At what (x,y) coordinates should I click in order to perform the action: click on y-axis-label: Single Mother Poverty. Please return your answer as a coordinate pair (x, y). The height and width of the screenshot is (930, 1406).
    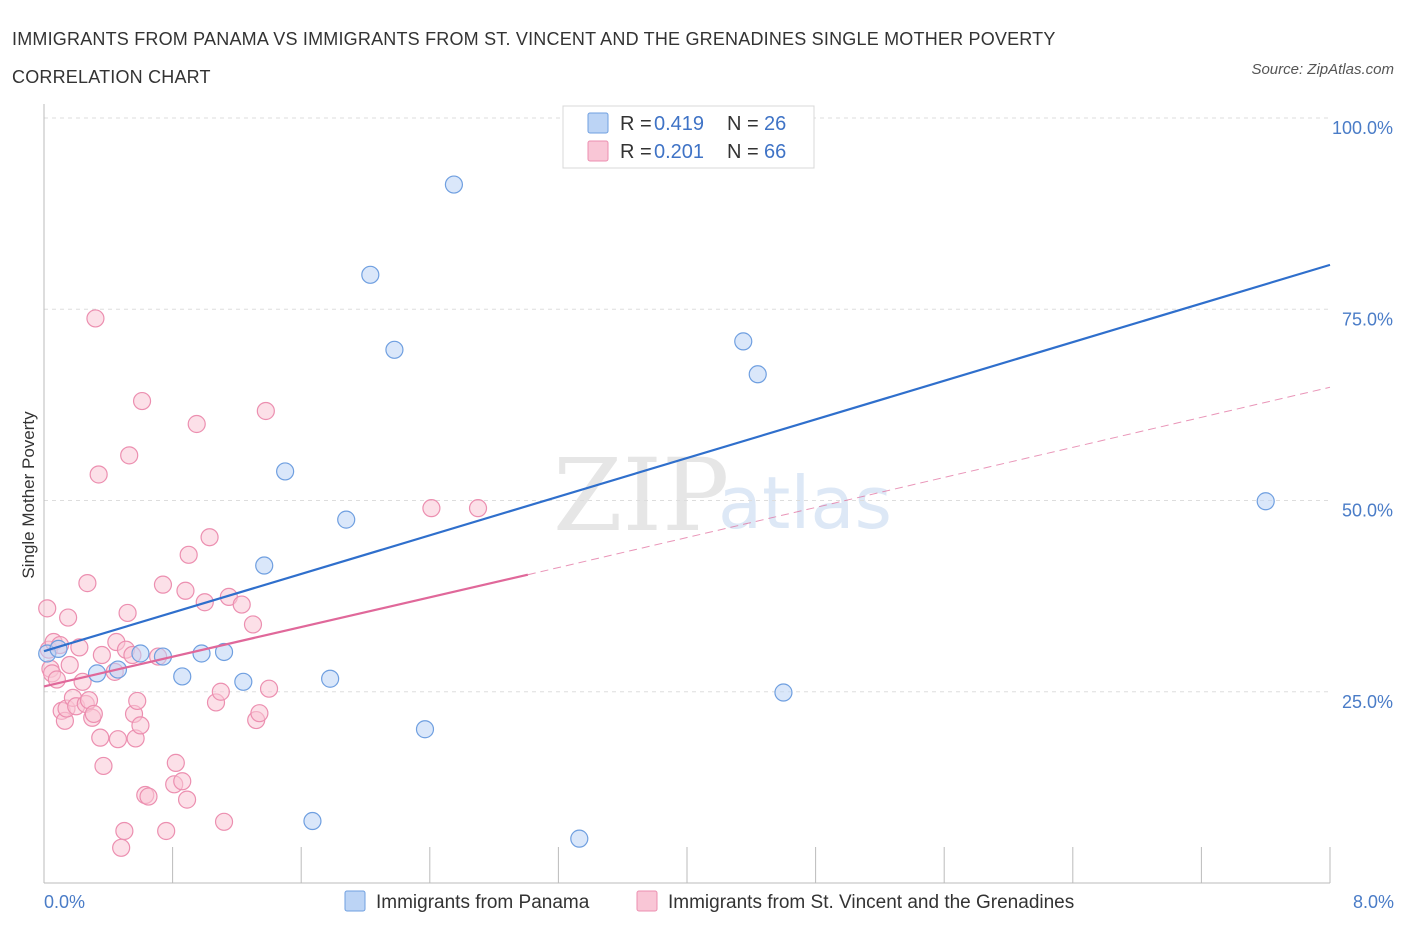
    Looking at the image, I should click on (28, 495).